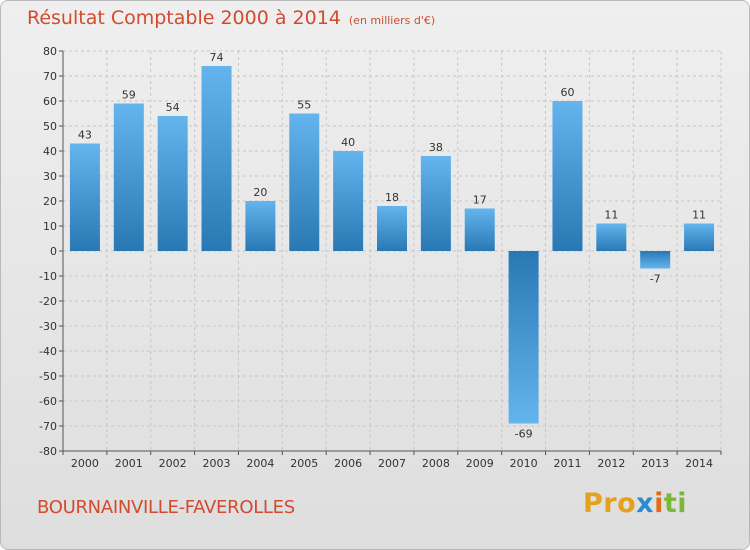 The width and height of the screenshot is (750, 550). I want to click on x-tick-label-2013: 2013, so click(655, 463).